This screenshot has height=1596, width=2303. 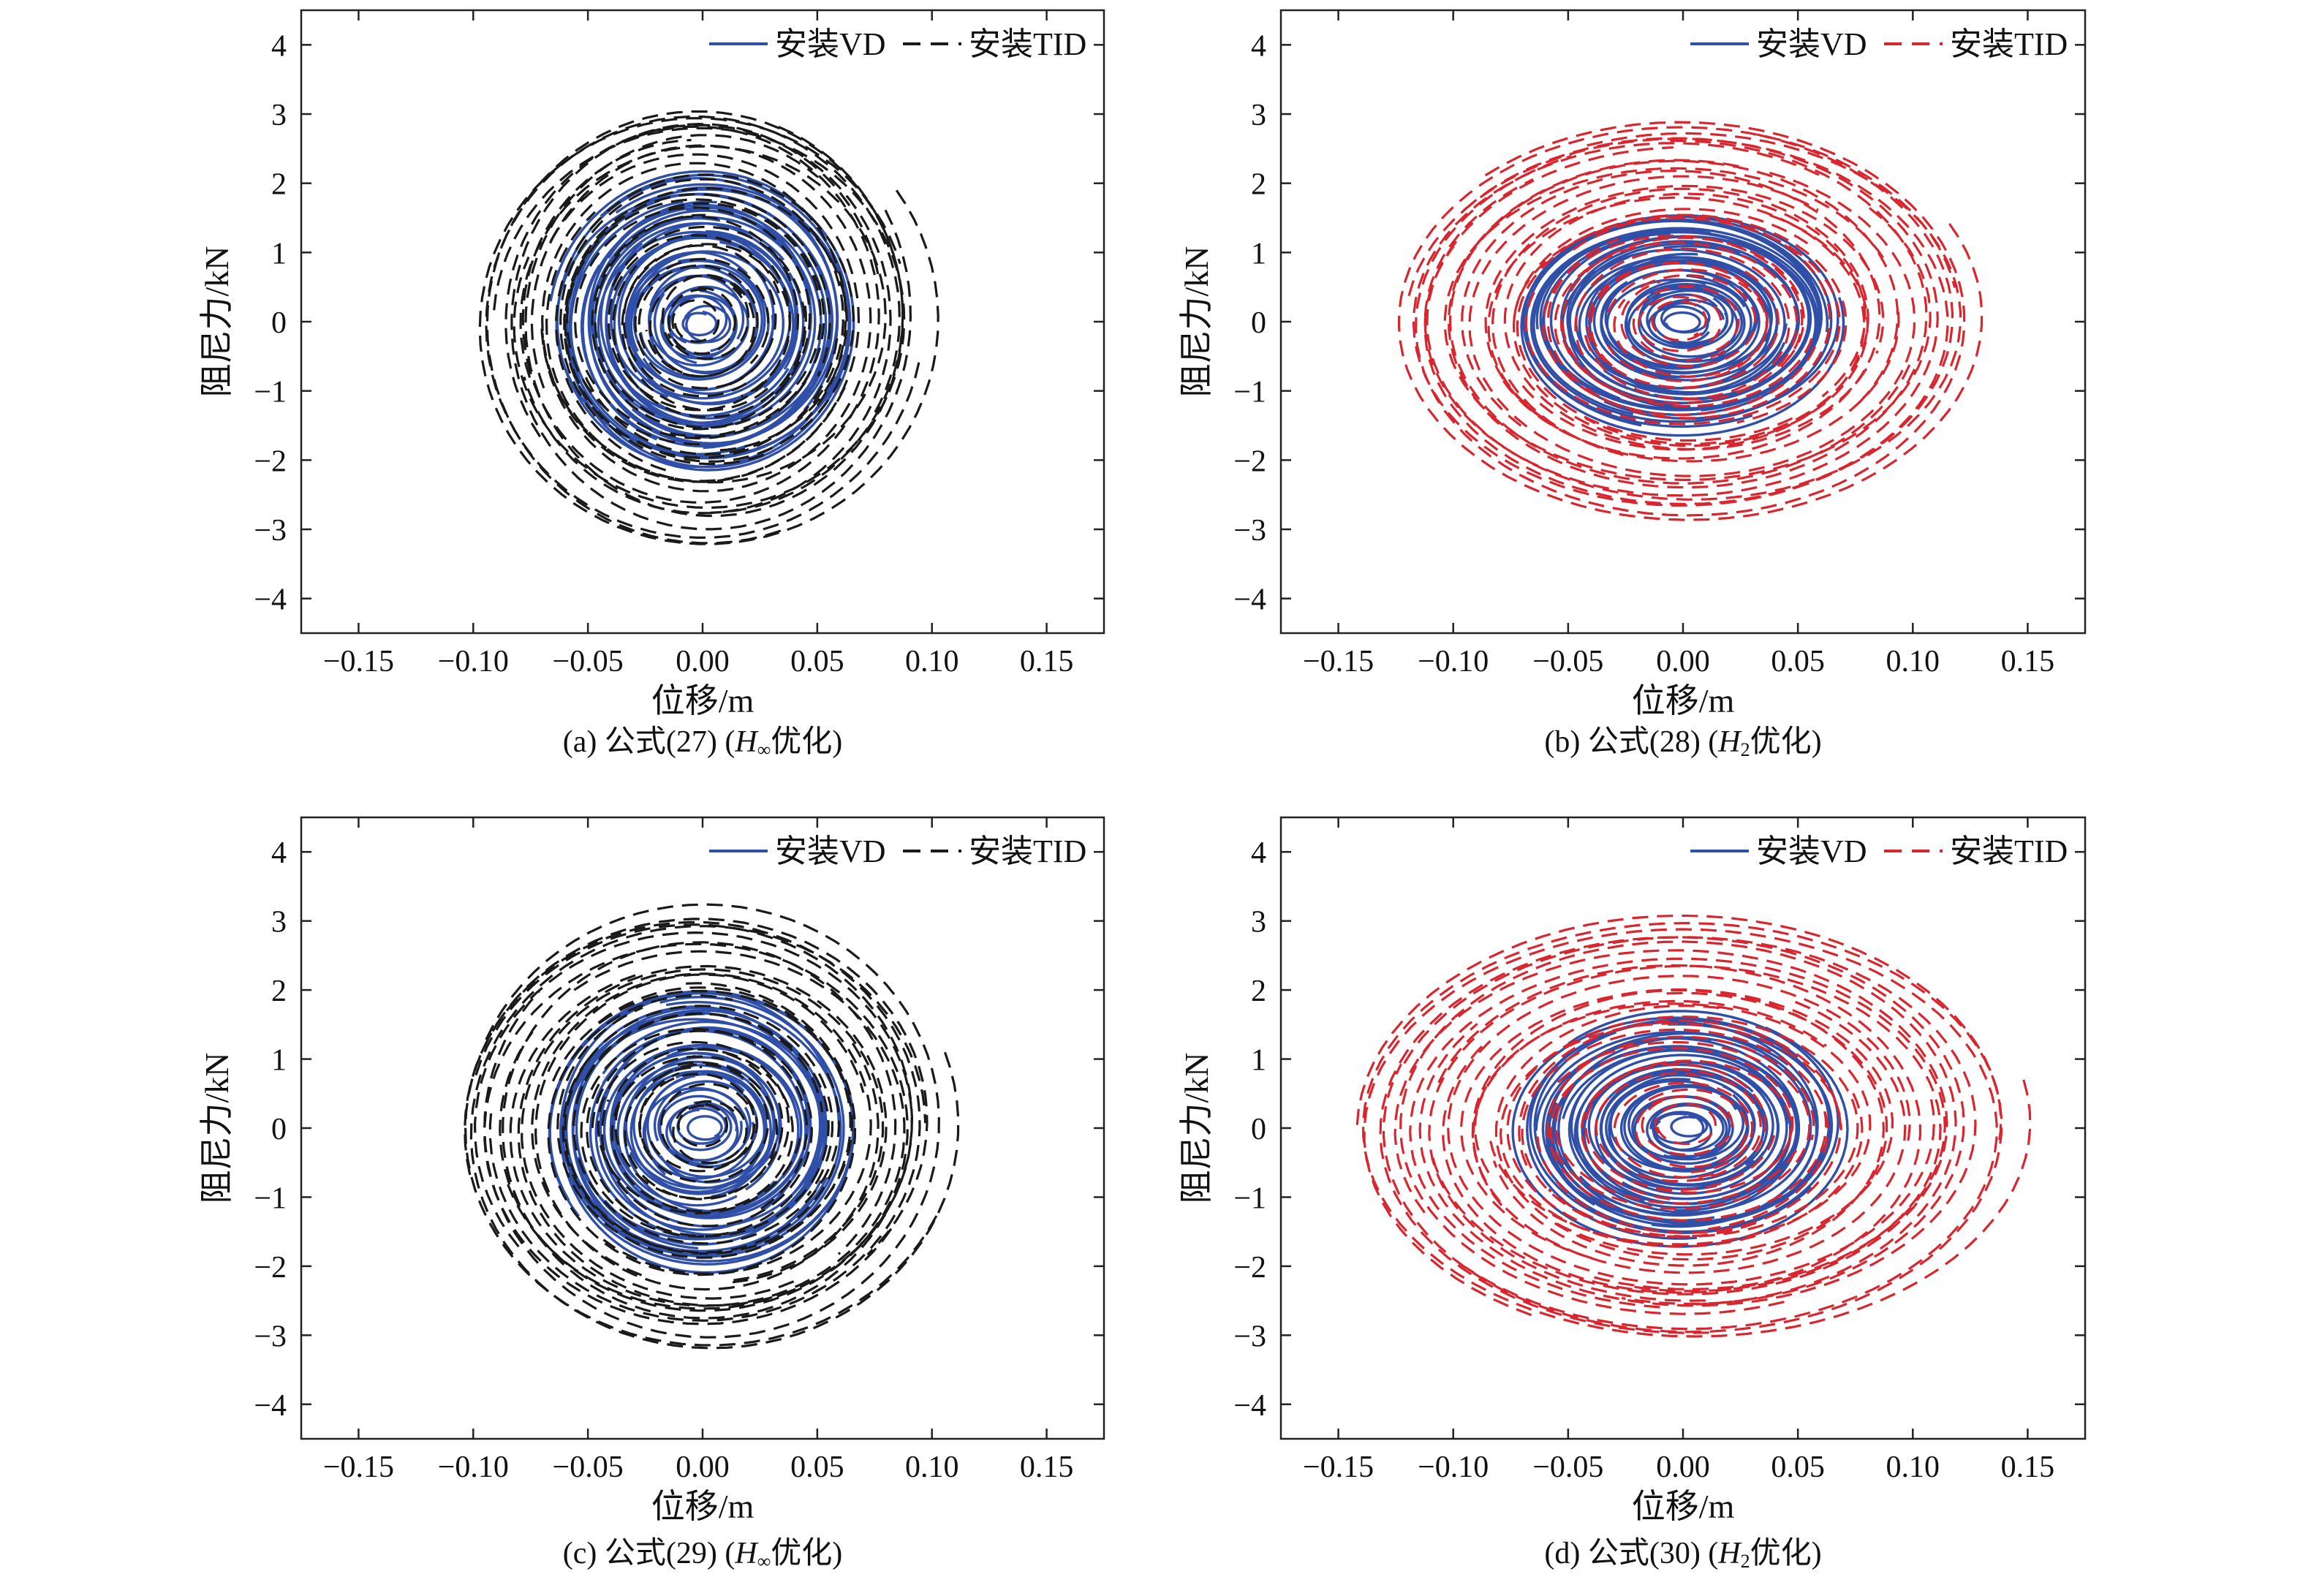 What do you see at coordinates (2028, 661) in the screenshot?
I see `x-tick-label: 0.15` at bounding box center [2028, 661].